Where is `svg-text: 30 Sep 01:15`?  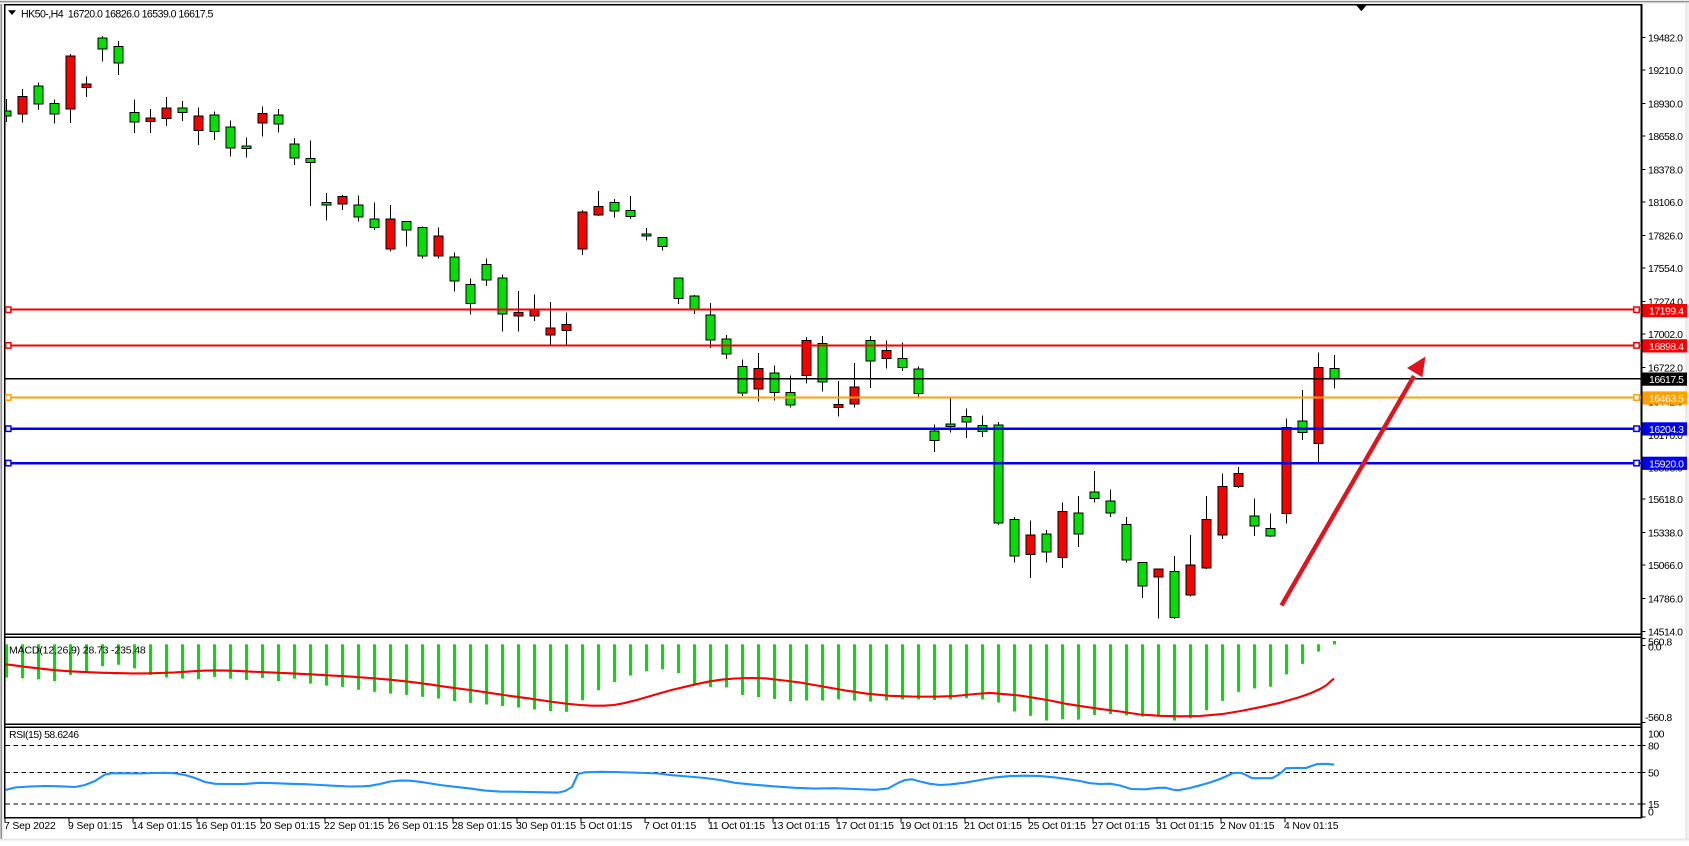 svg-text: 30 Sep 01:15 is located at coordinates (546, 826).